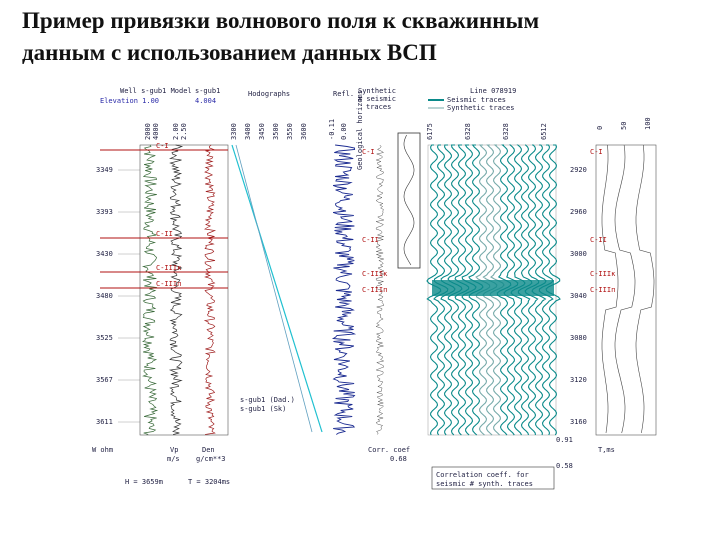  Describe the element at coordinates (360, 130) in the screenshot. I see `header-text: Geological horizons` at that location.